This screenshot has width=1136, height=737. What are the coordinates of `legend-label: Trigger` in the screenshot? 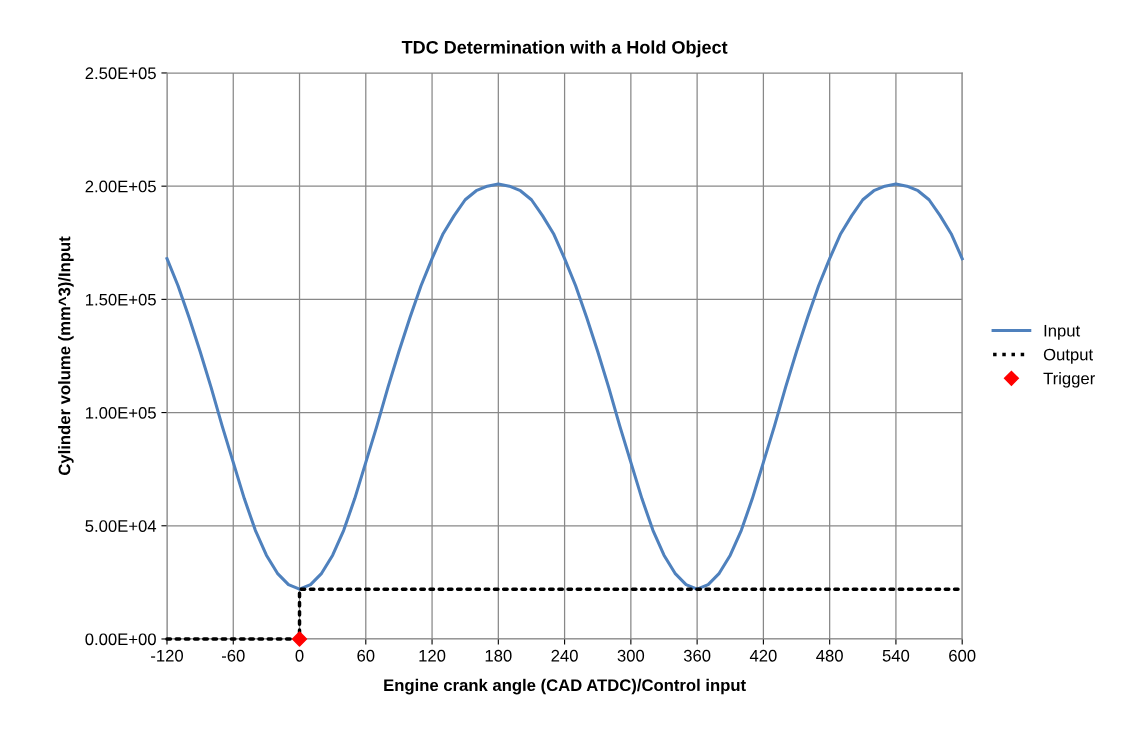 It's located at (1069, 380).